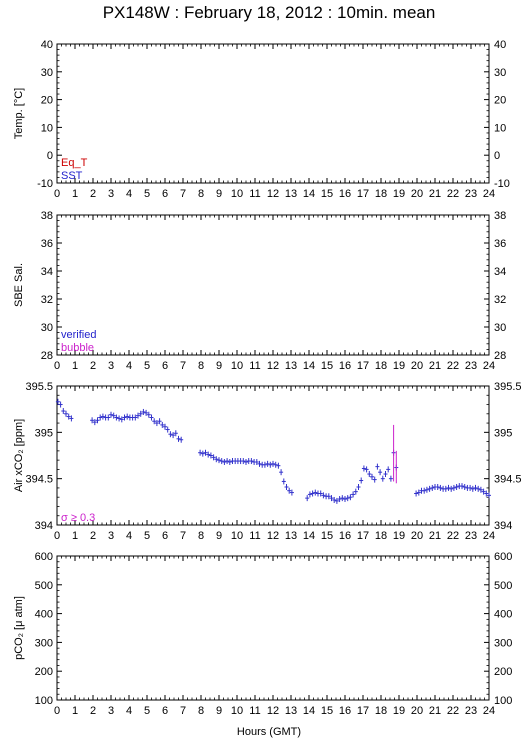  Describe the element at coordinates (45, 184) in the screenshot. I see `y-tick-label-left: -10` at that location.